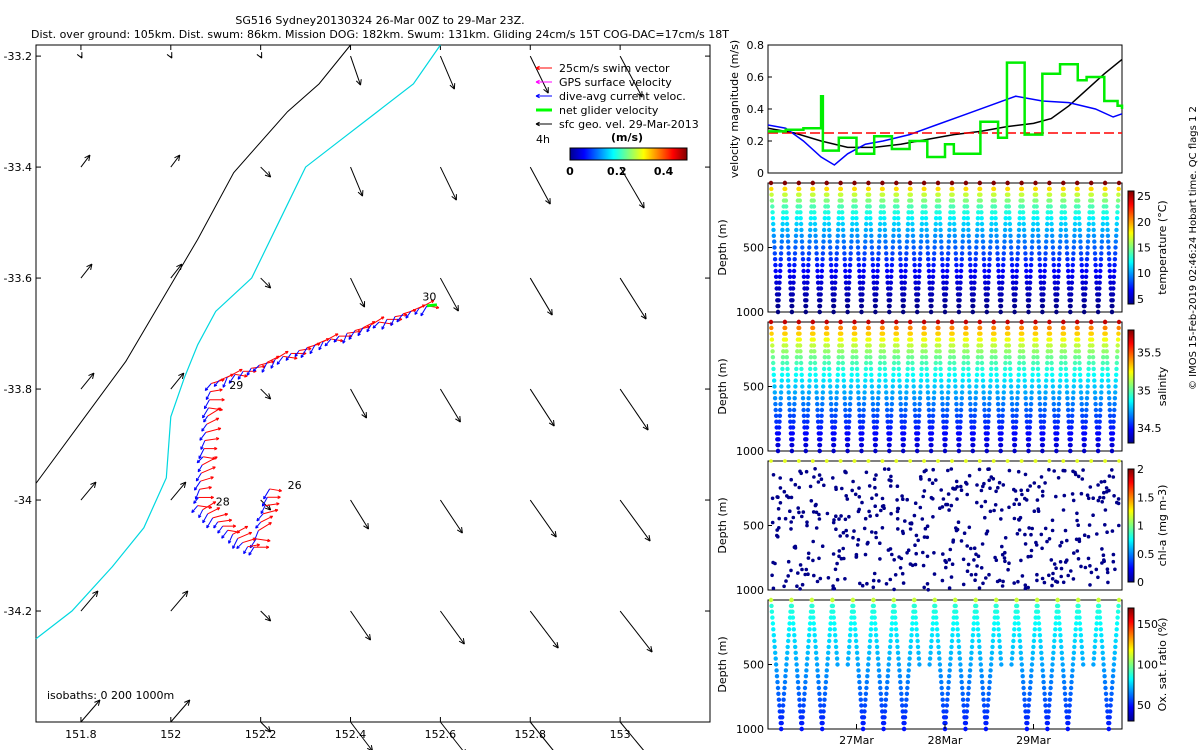  I want to click on geo-vel-arrow, so click(86, 271).